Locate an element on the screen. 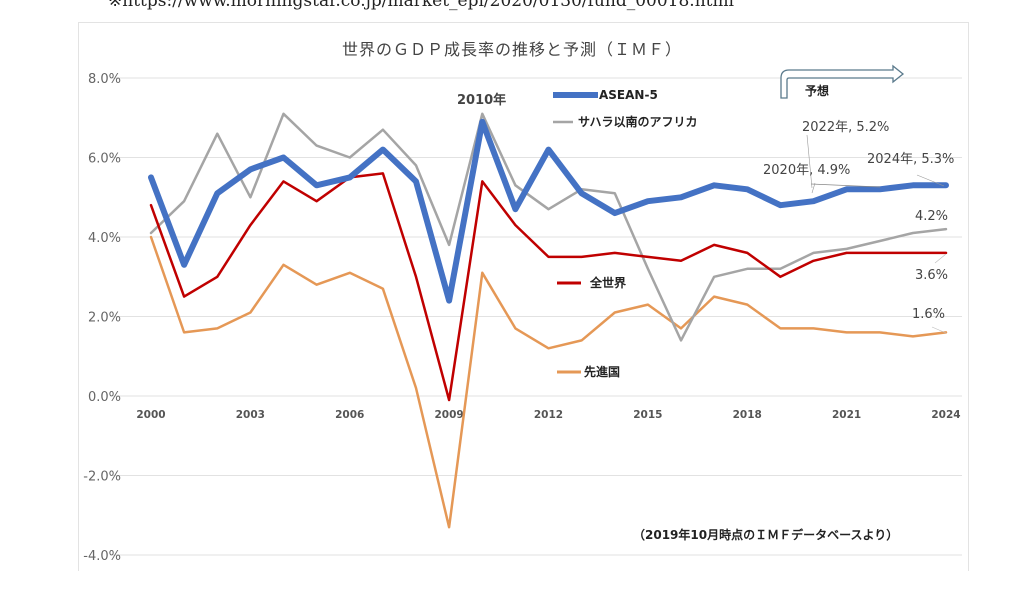  x-tick-label: 2021 is located at coordinates (846, 415).